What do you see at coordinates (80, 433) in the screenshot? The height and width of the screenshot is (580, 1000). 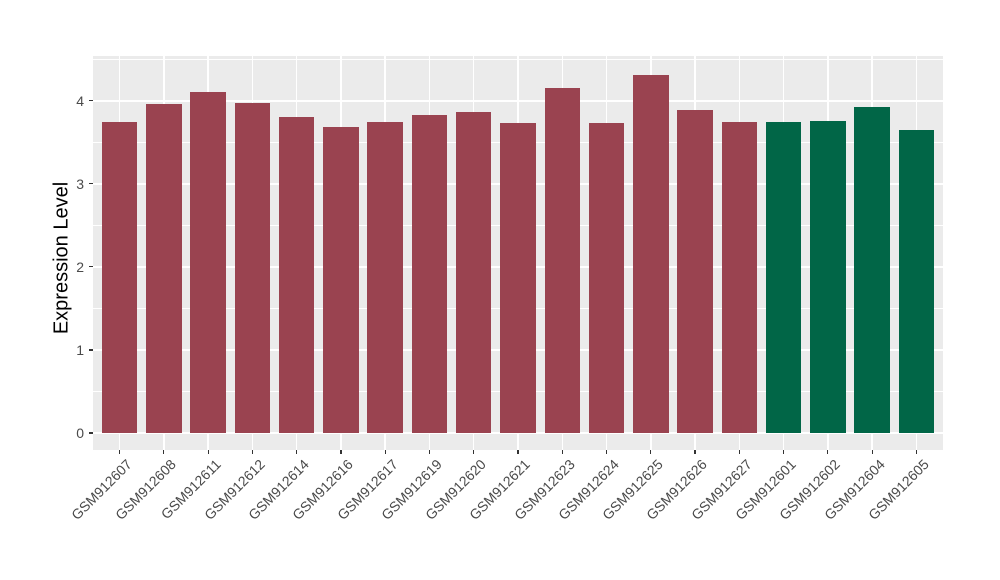 I see `y-tick-label: 0` at bounding box center [80, 433].